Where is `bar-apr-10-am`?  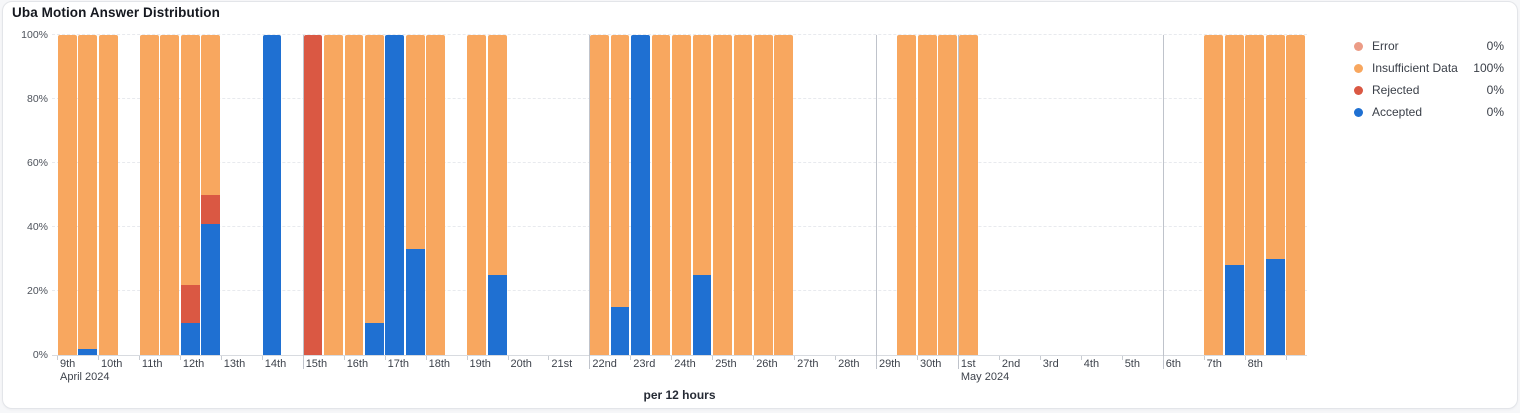
bar-apr-10-am is located at coordinates (108, 195).